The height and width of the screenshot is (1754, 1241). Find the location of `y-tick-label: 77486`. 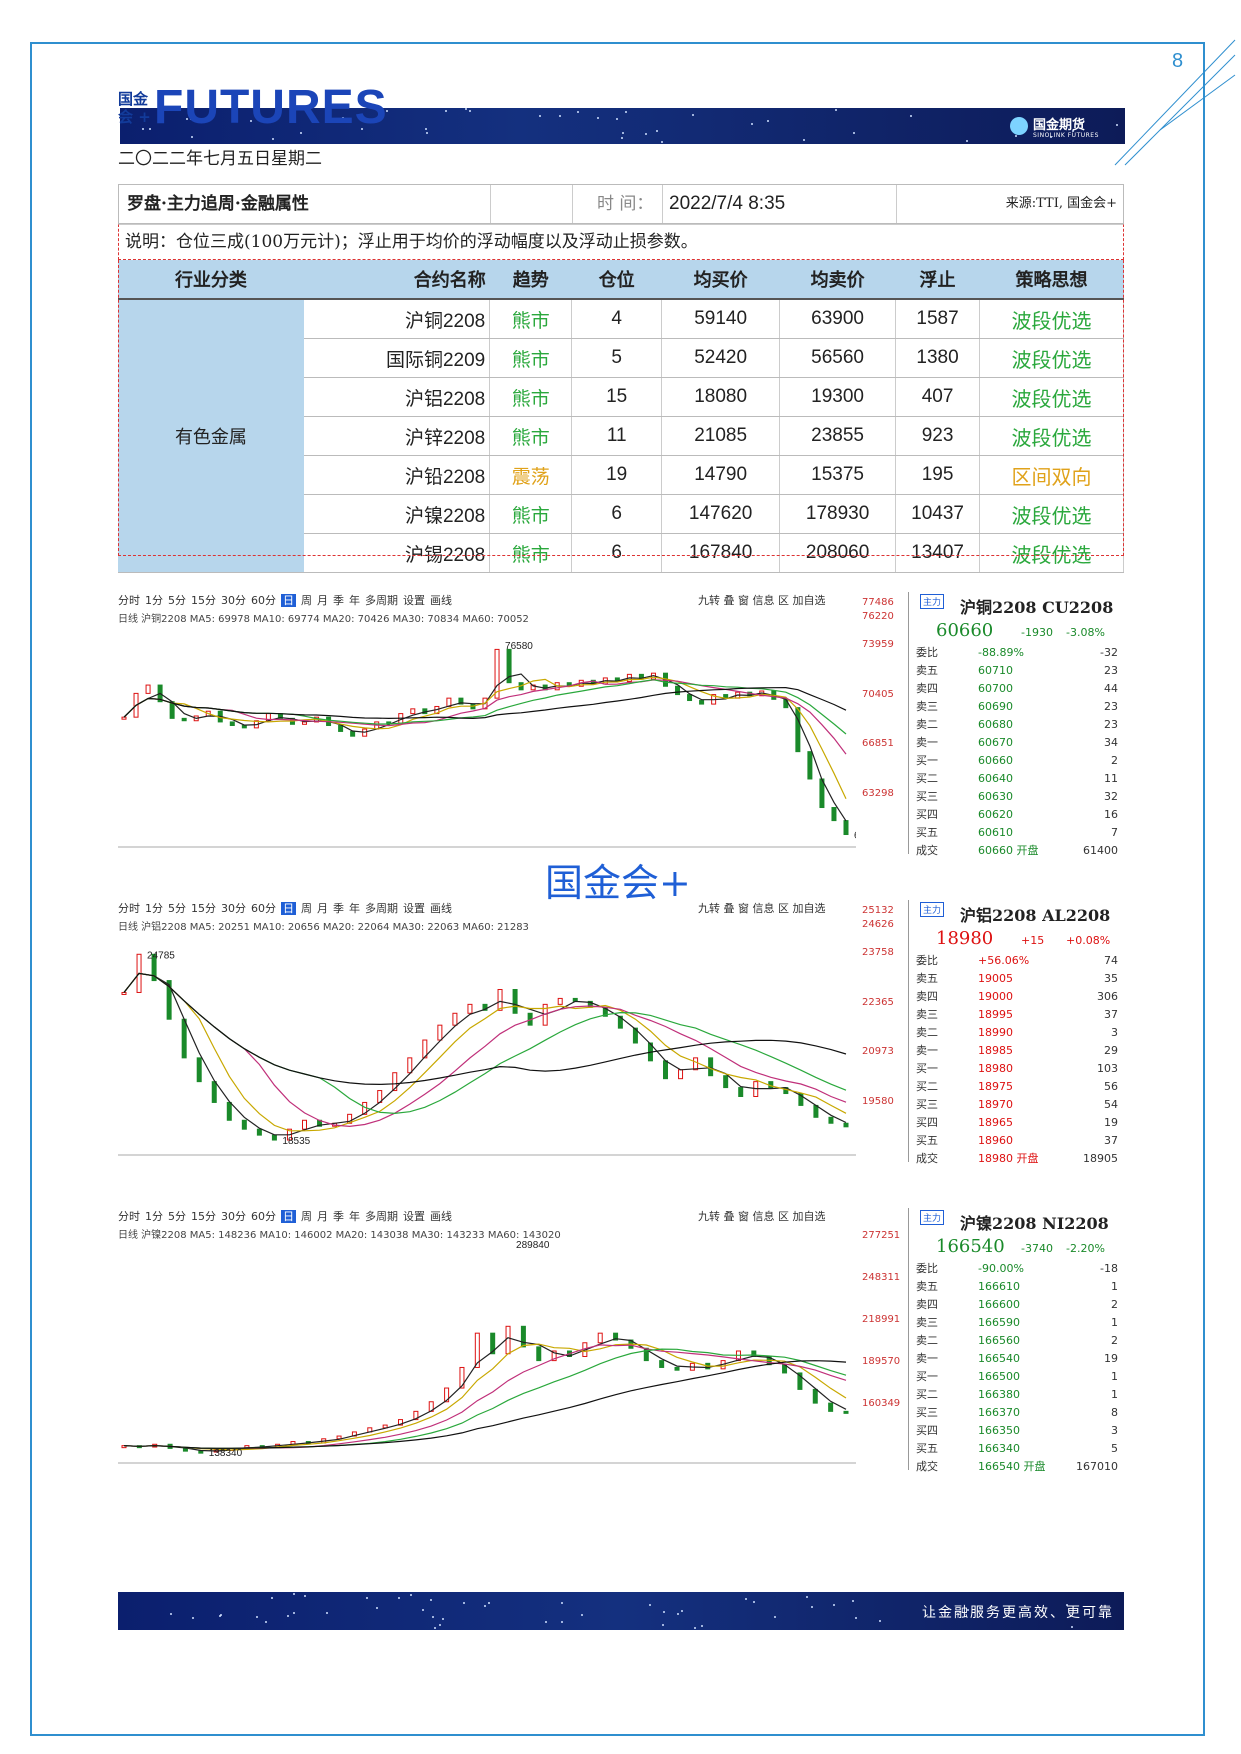

y-tick-label: 77486 is located at coordinates (878, 602).